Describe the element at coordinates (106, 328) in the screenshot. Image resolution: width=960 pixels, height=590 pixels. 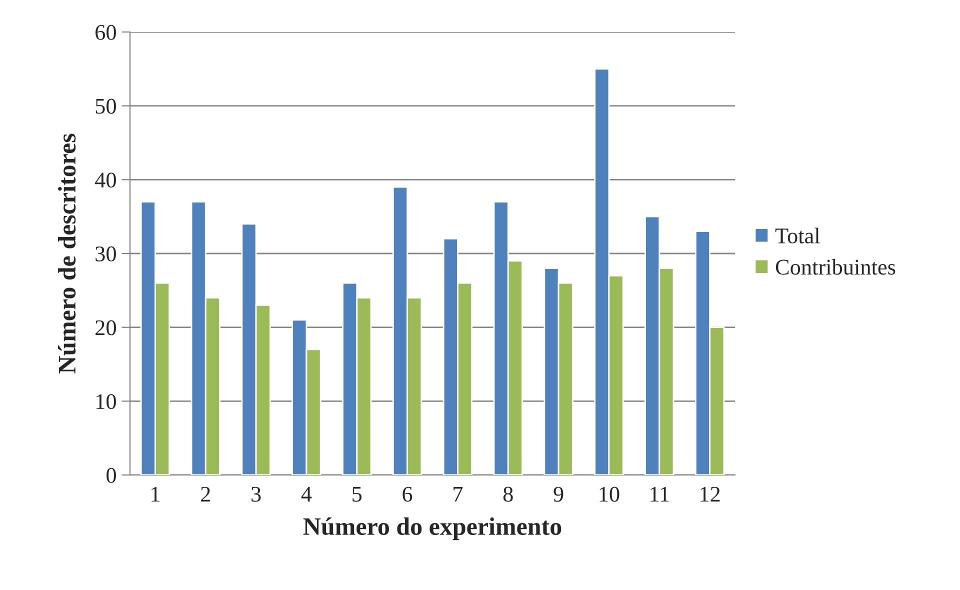
I see `y-tick-label: 20` at that location.